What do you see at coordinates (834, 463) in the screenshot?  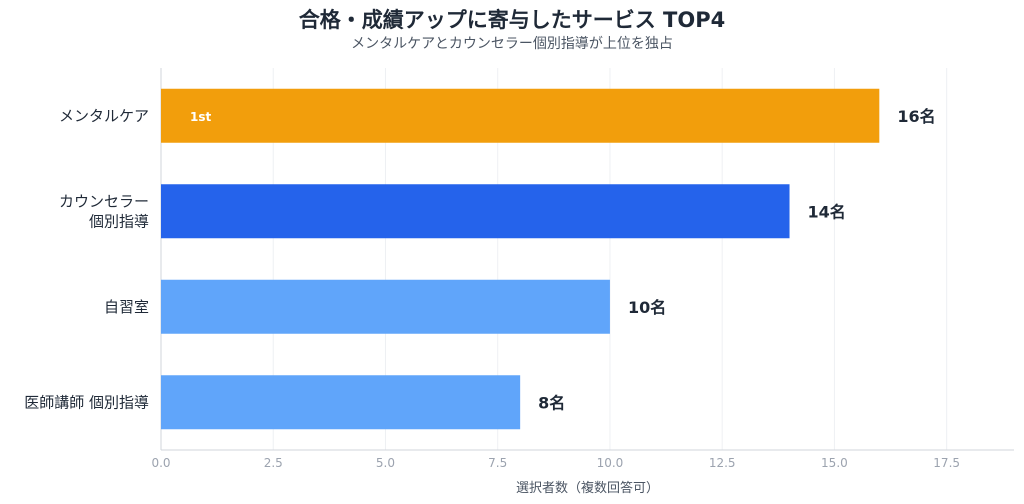 I see `x-tick-label: 15.0` at bounding box center [834, 463].